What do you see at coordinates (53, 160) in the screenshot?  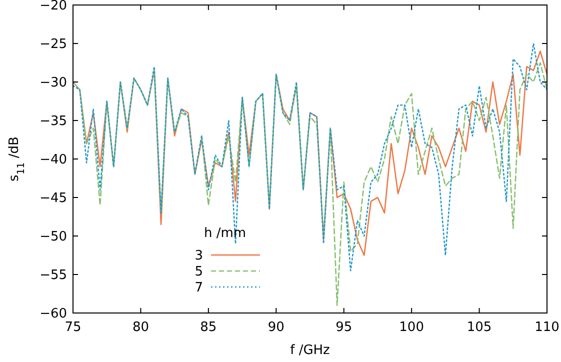 I see `y-tick-label: −40` at bounding box center [53, 160].